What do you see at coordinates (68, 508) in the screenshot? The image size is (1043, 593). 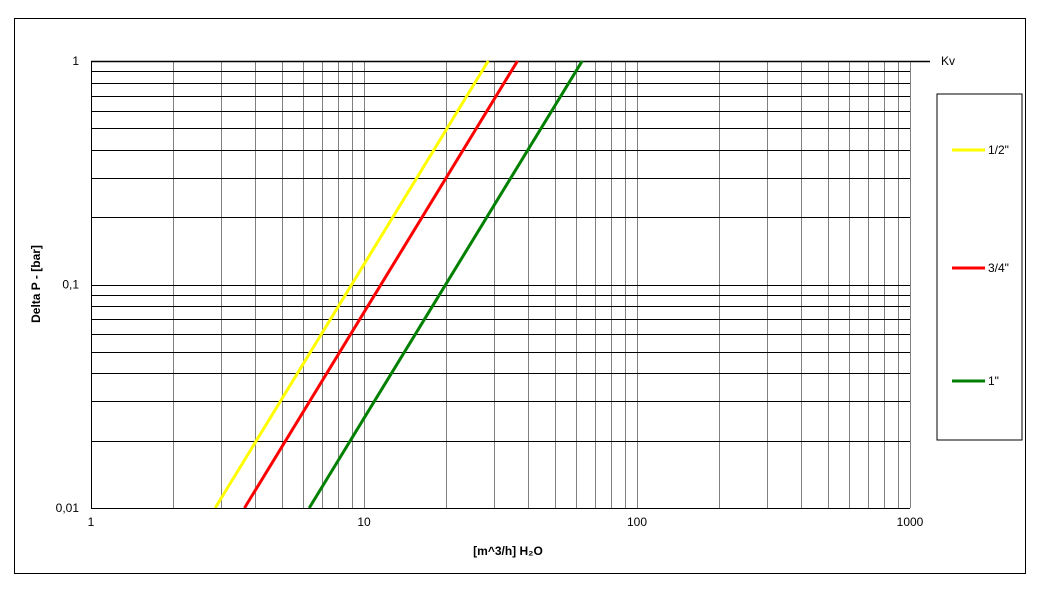 I see `y-tick-label: 0,01` at bounding box center [68, 508].